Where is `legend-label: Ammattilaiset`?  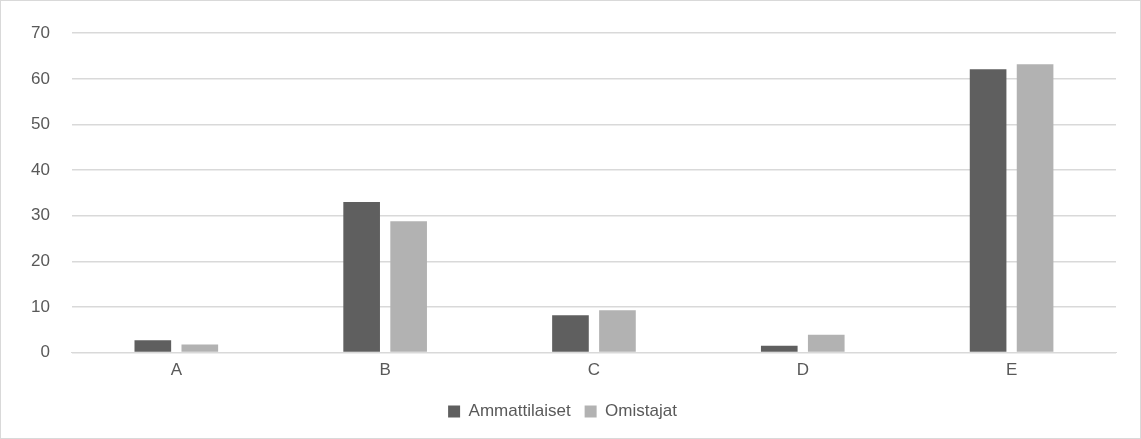 legend-label: Ammattilaiset is located at coordinates (519, 411).